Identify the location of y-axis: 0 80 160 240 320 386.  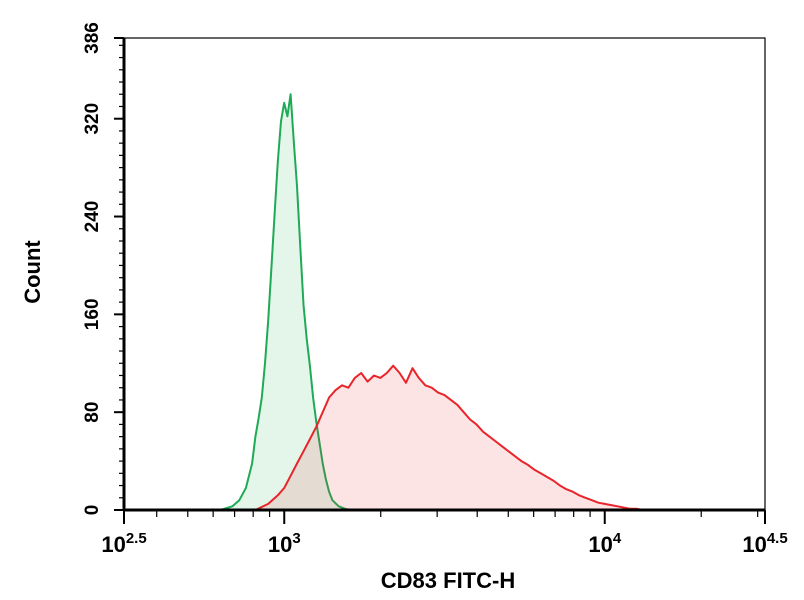
(103, 268).